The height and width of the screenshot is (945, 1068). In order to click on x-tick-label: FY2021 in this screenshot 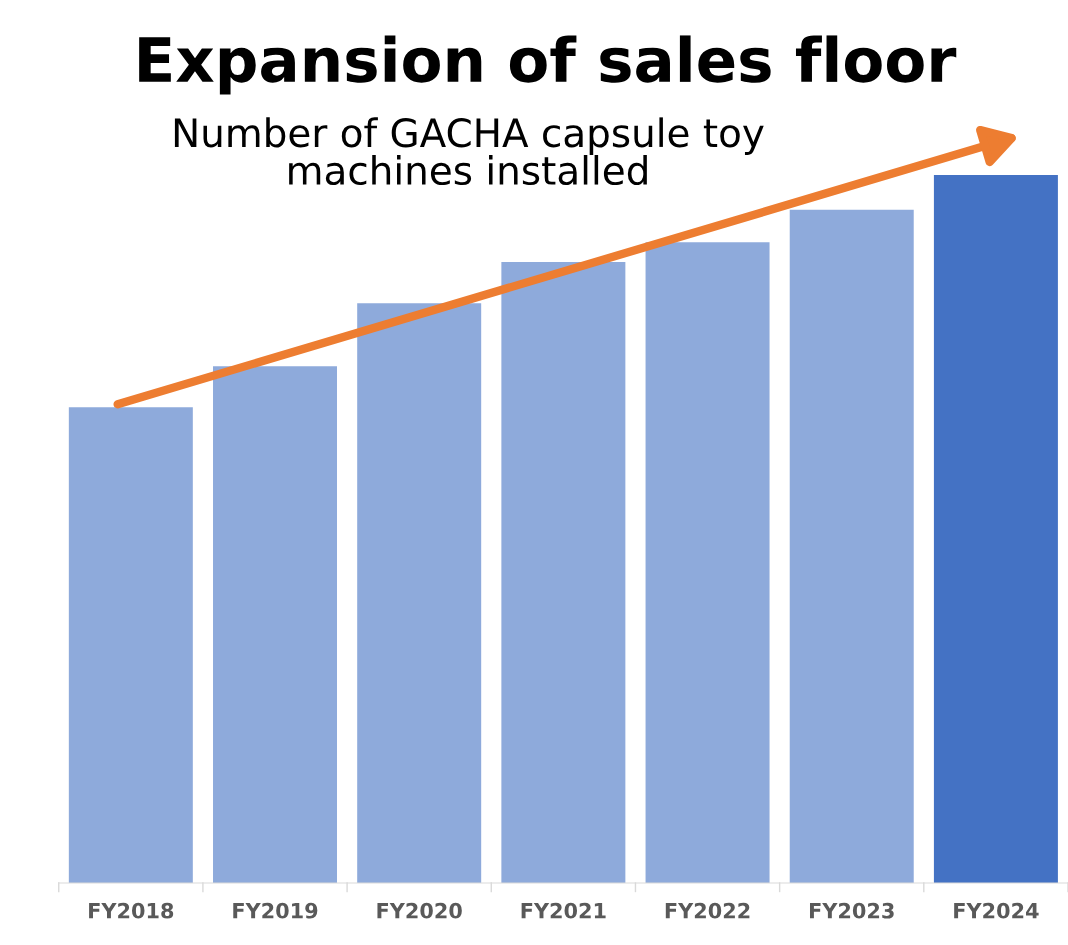, I will do `click(563, 910)`.